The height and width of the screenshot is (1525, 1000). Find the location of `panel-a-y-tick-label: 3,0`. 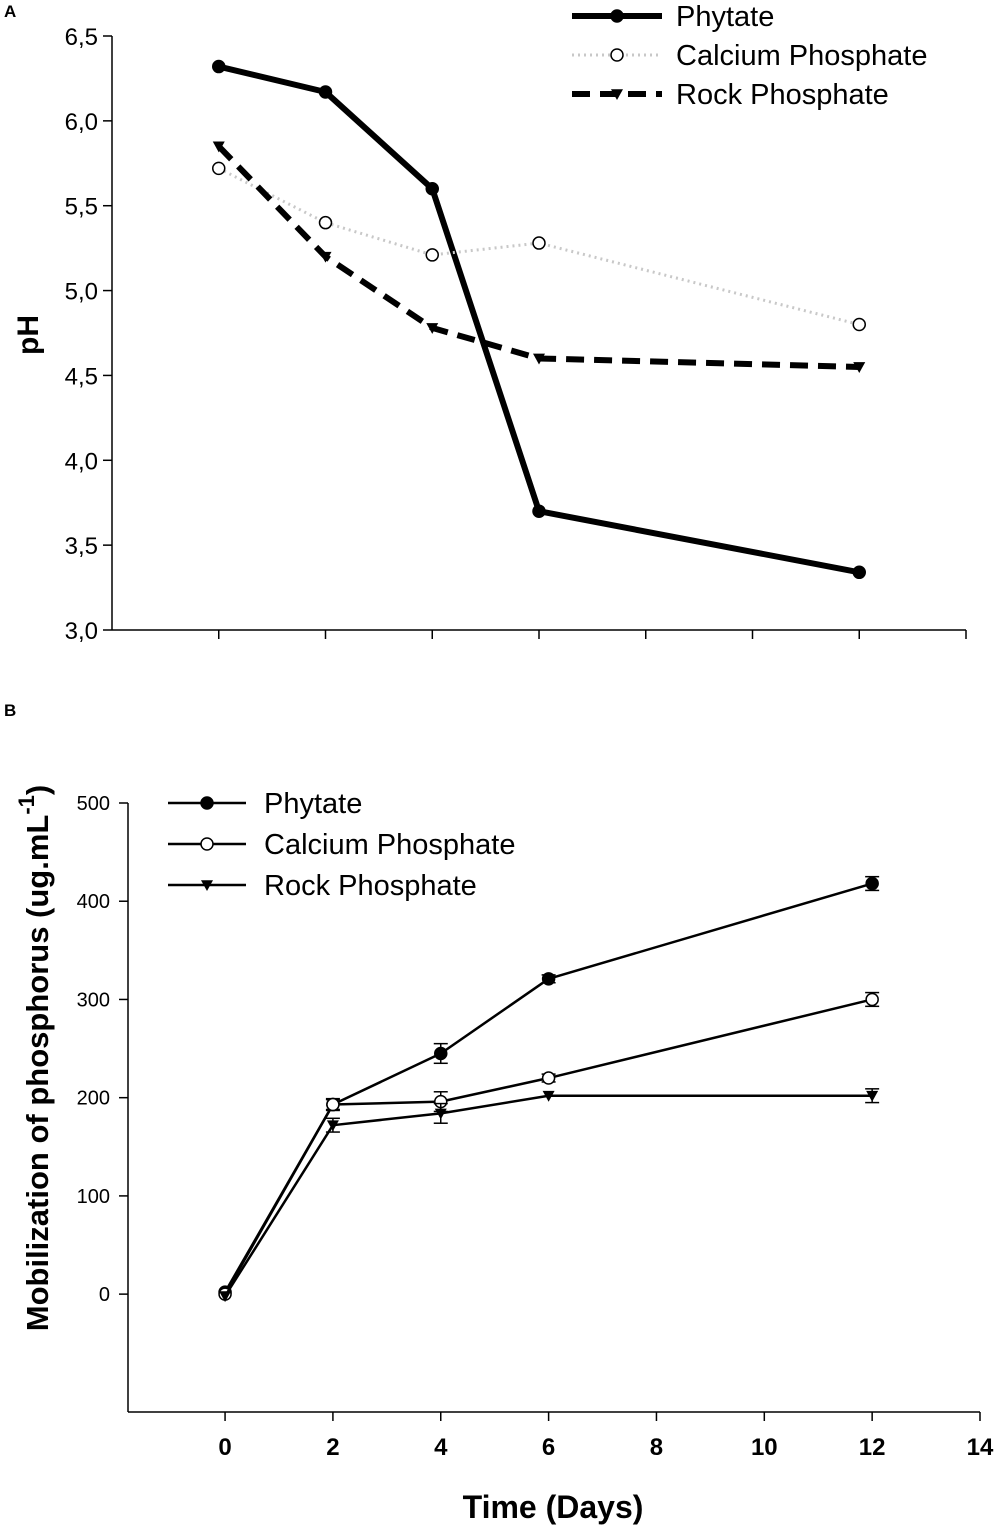

panel-a-y-tick-label: 3,0 is located at coordinates (81, 631).